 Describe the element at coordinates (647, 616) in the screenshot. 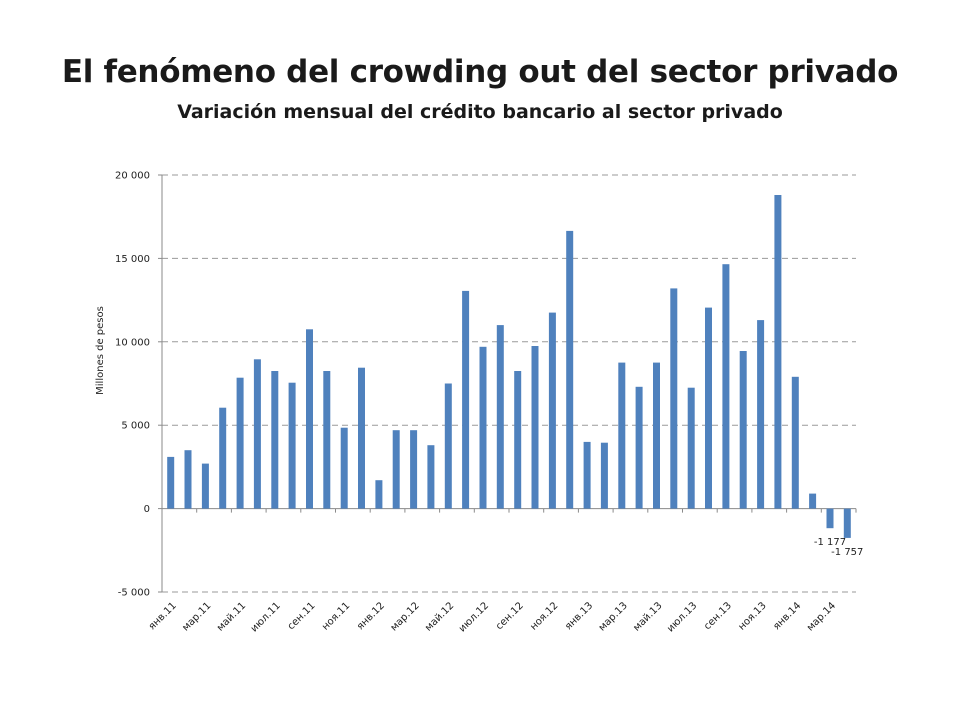

I see `x-tick-label: май.13` at that location.